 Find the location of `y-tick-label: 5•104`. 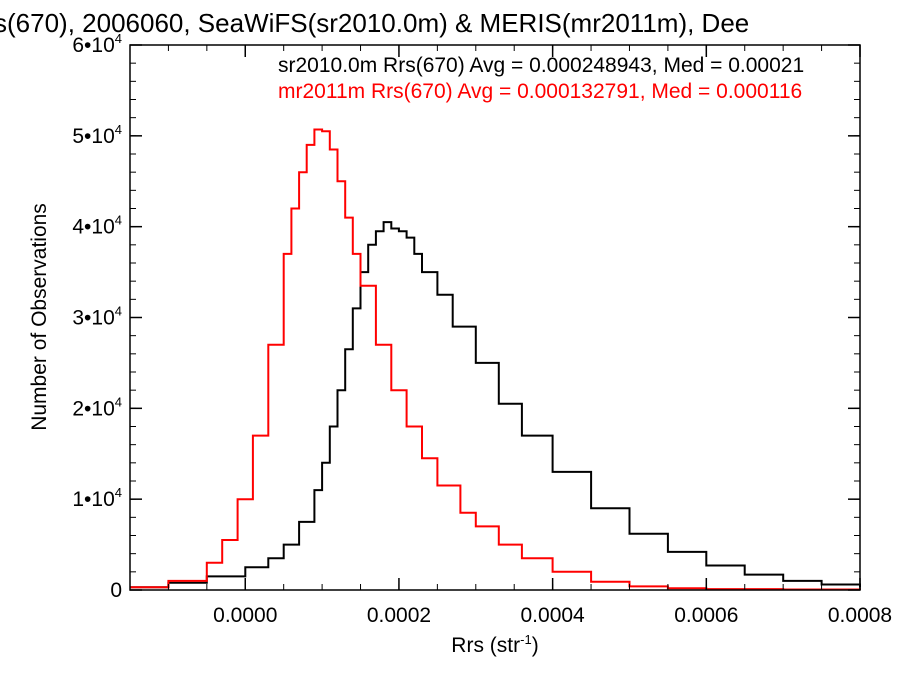

y-tick-label: 5•104 is located at coordinates (97, 135).